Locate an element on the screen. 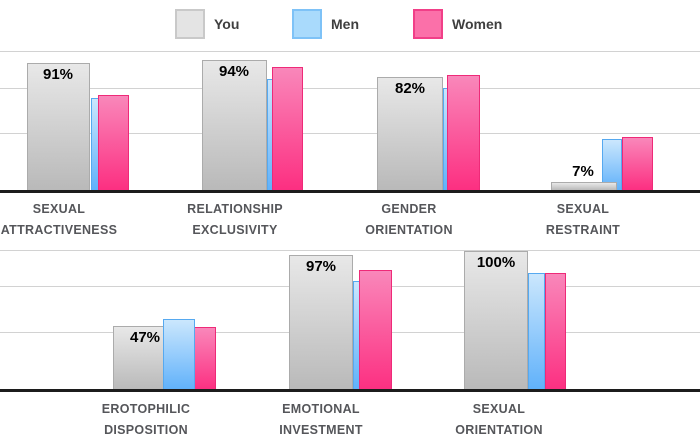 The height and width of the screenshot is (441, 700). legend-swatch-you is located at coordinates (190, 24).